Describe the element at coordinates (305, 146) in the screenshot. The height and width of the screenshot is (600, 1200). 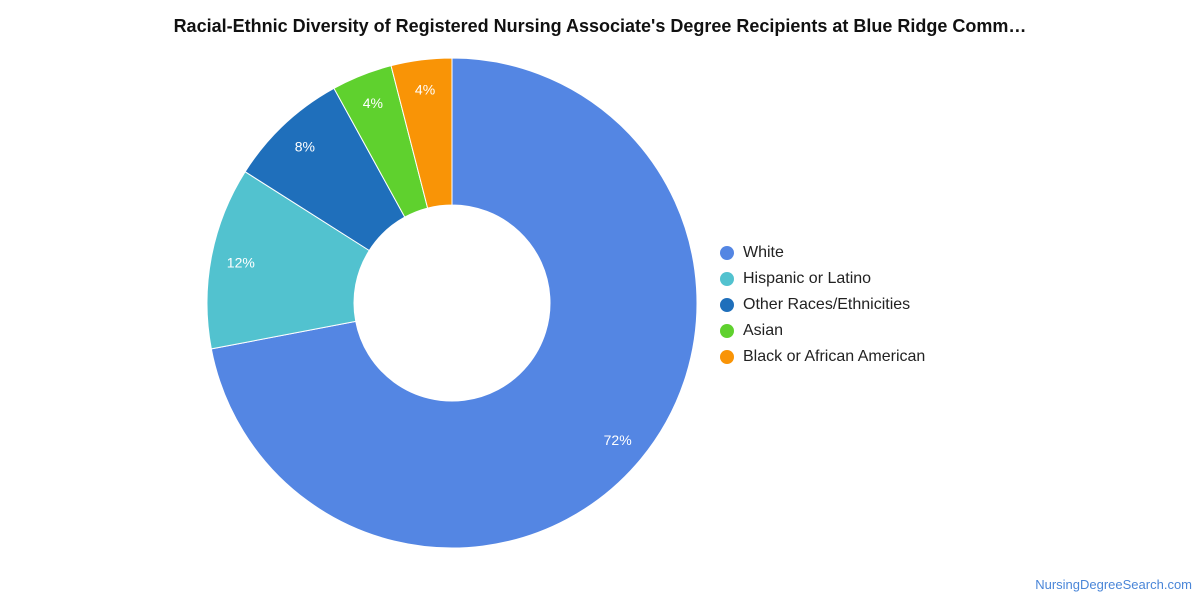
I see `slice-label-other-races-ethnicities: 8%` at that location.